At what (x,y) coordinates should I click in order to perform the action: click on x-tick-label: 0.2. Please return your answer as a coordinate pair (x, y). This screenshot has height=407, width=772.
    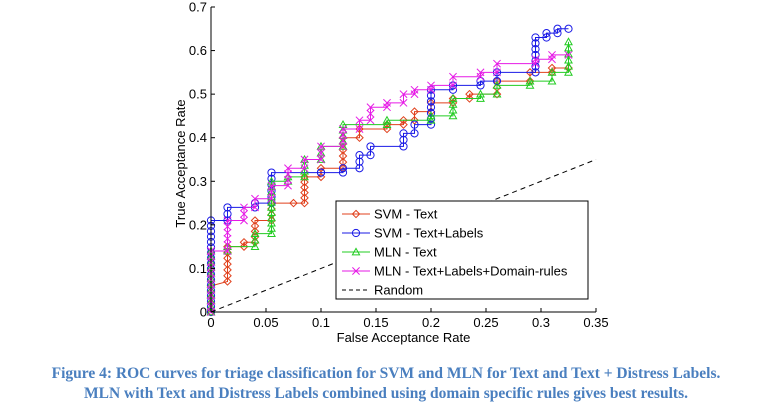
    Looking at the image, I should click on (431, 322).